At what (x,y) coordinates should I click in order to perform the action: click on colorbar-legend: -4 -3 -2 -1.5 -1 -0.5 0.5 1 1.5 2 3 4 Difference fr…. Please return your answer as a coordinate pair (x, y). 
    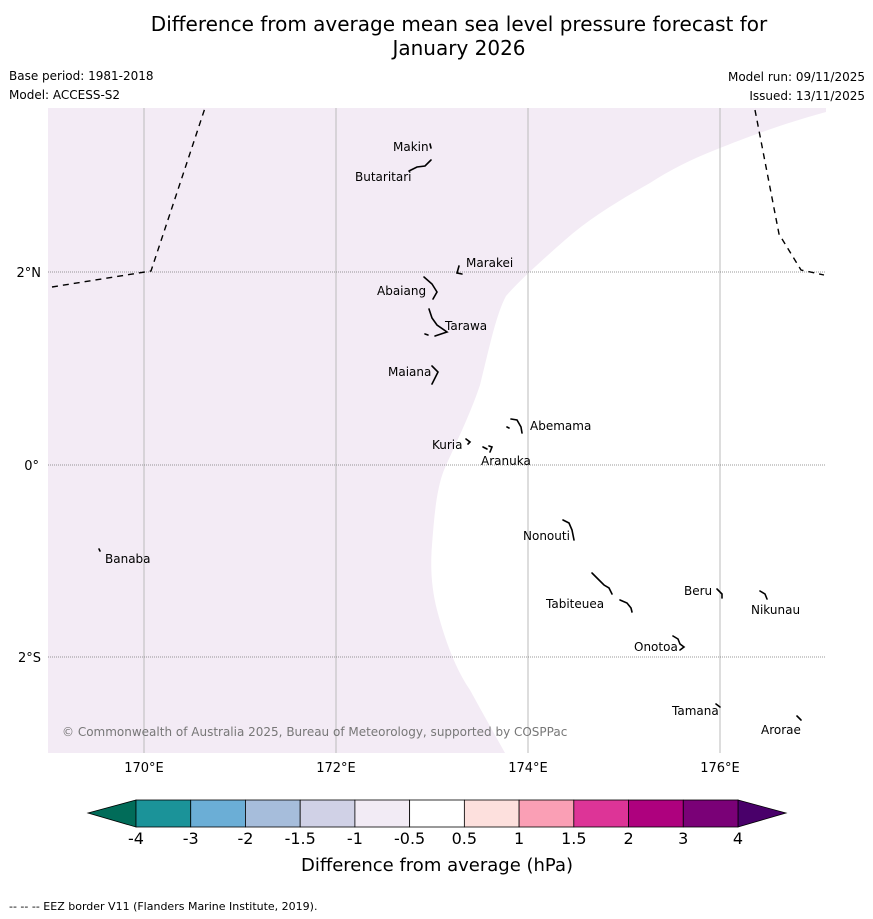
    Looking at the image, I should click on (437, 837).